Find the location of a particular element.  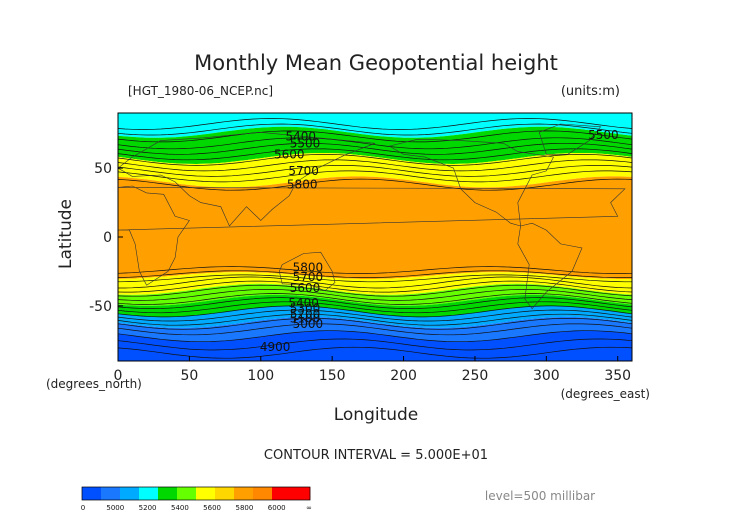

contour-label: 5200 is located at coordinates (305, 314).